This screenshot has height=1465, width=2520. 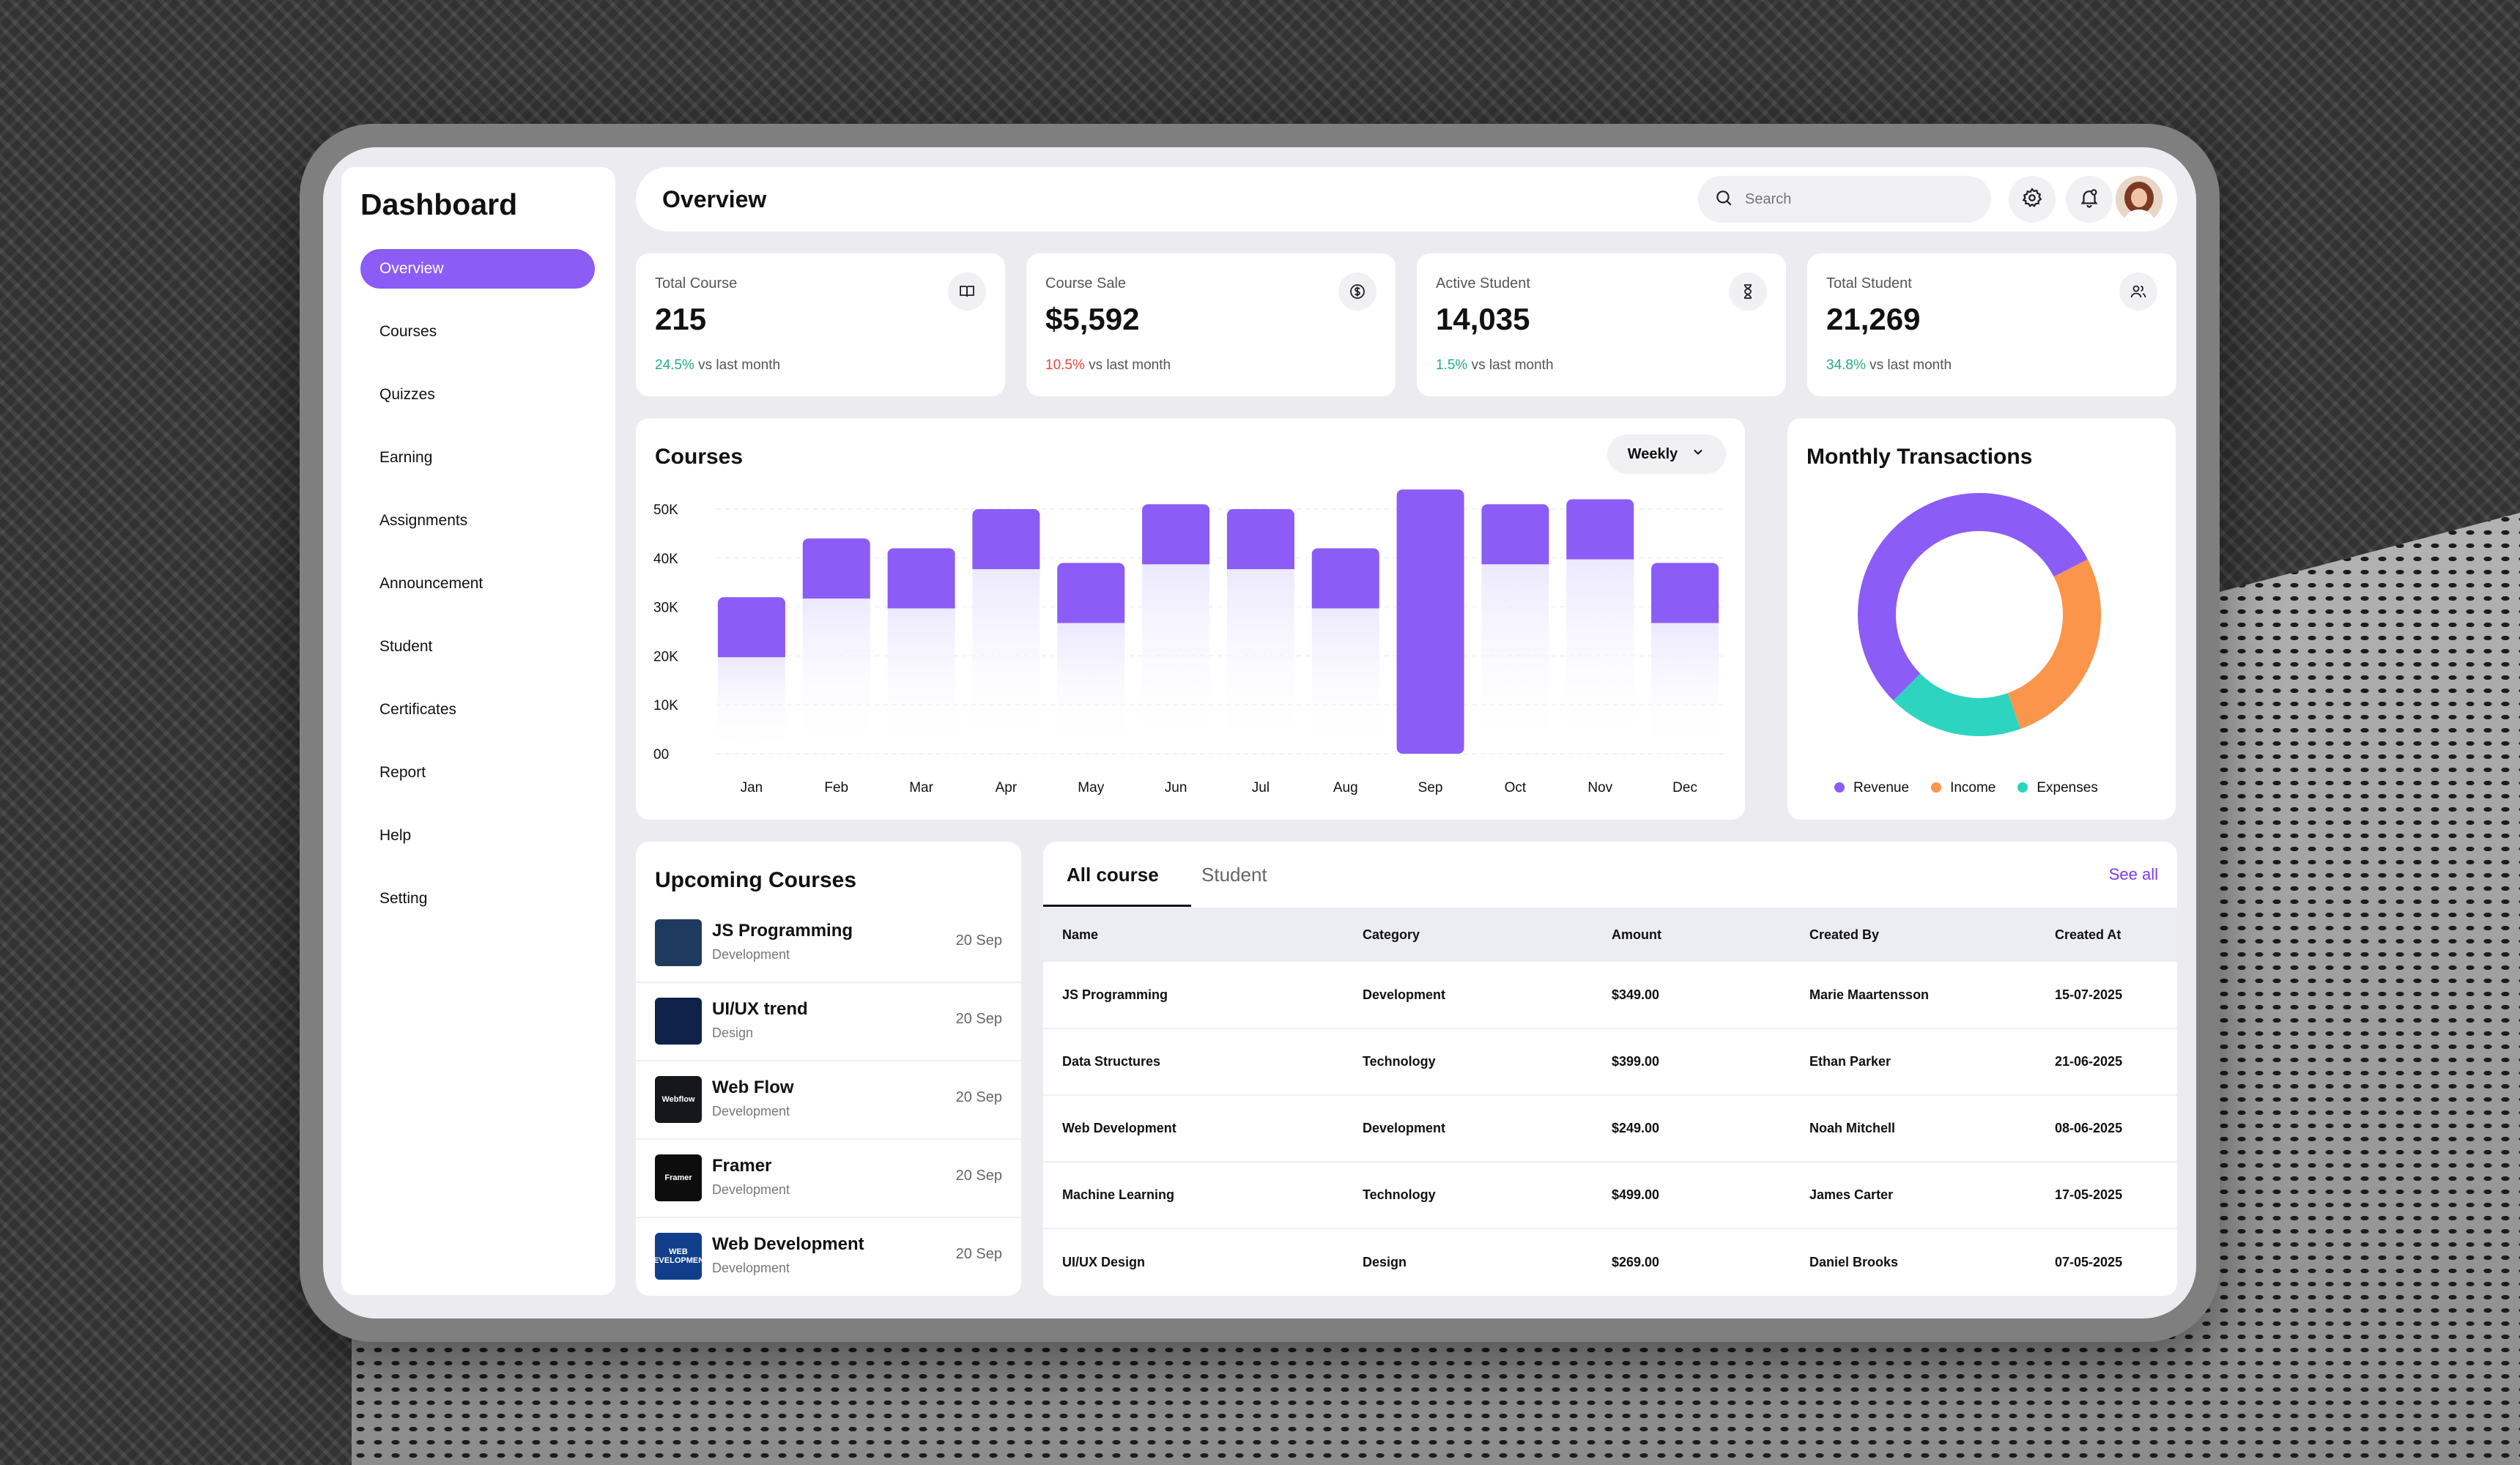 What do you see at coordinates (665, 510) in the screenshot?
I see `y-tick-label: 50K` at bounding box center [665, 510].